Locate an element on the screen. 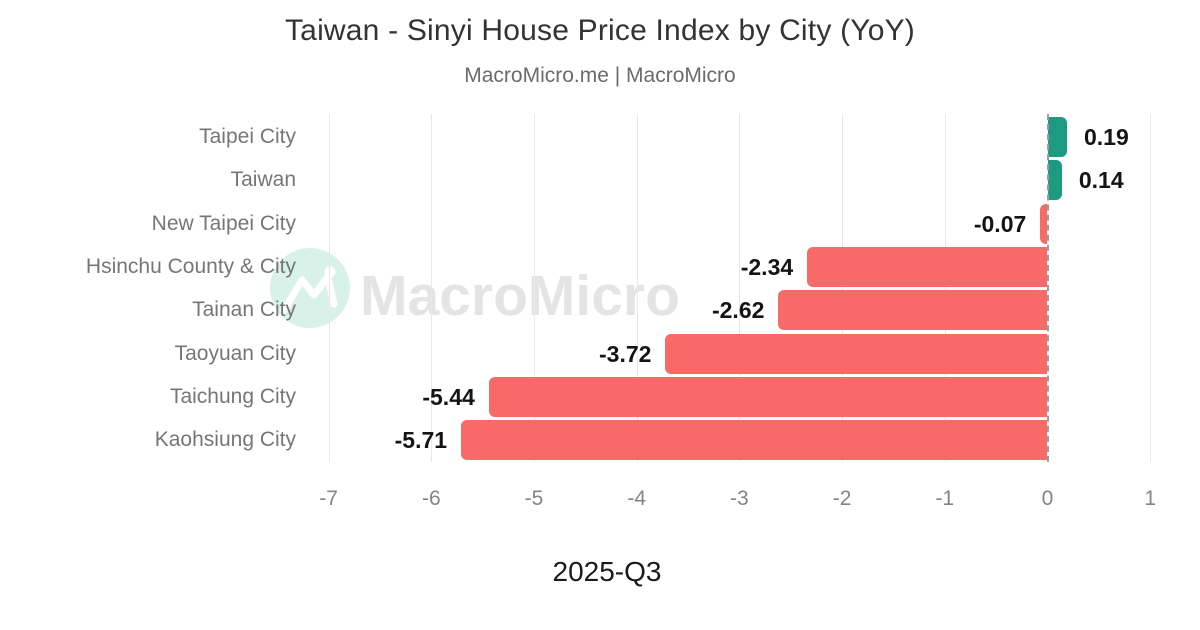  category-label: Tainan City is located at coordinates (244, 310).